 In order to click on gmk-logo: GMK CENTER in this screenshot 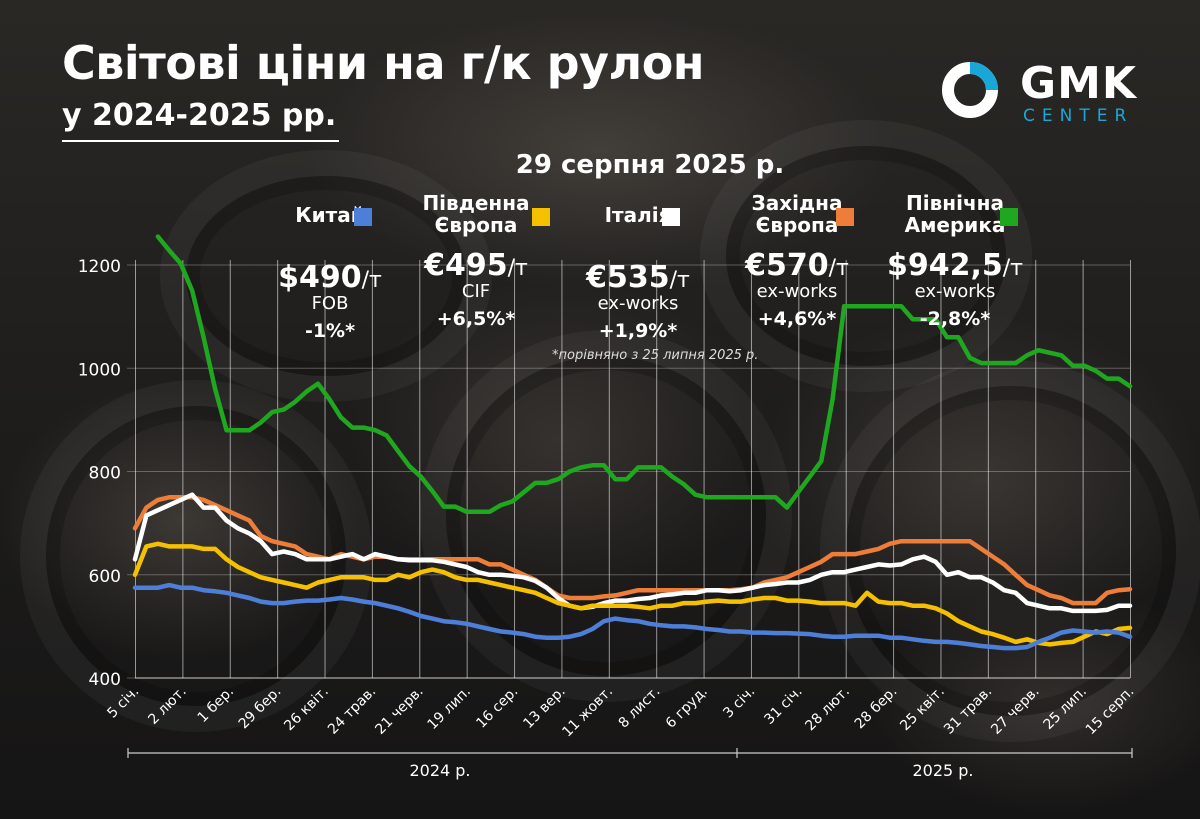, I will do `click(1045, 93)`.